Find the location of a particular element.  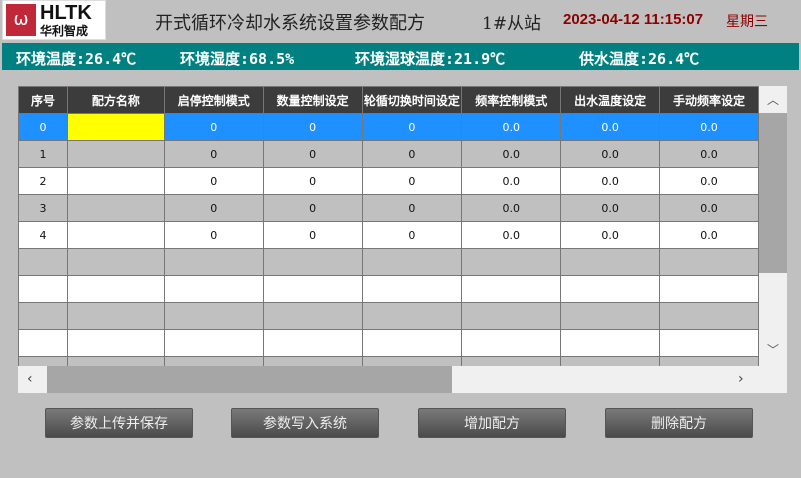

upload-save-button: 参数上传并保存 is located at coordinates (119, 423).